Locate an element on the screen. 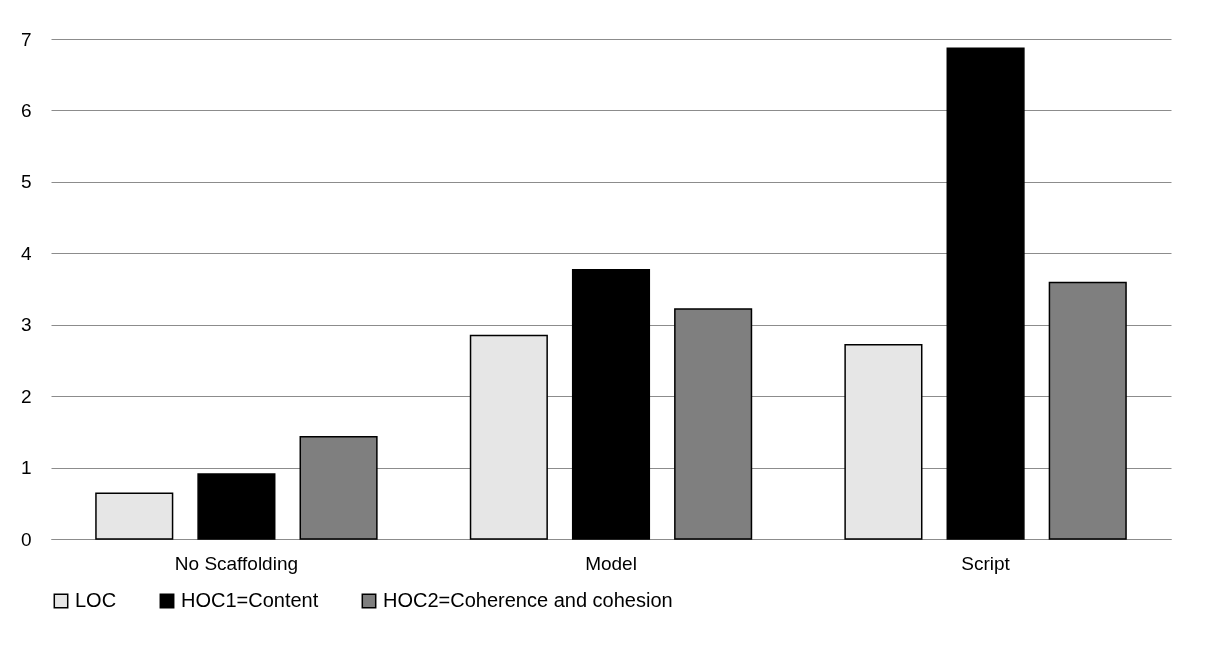  y-tick-label: 6 is located at coordinates (26, 110).